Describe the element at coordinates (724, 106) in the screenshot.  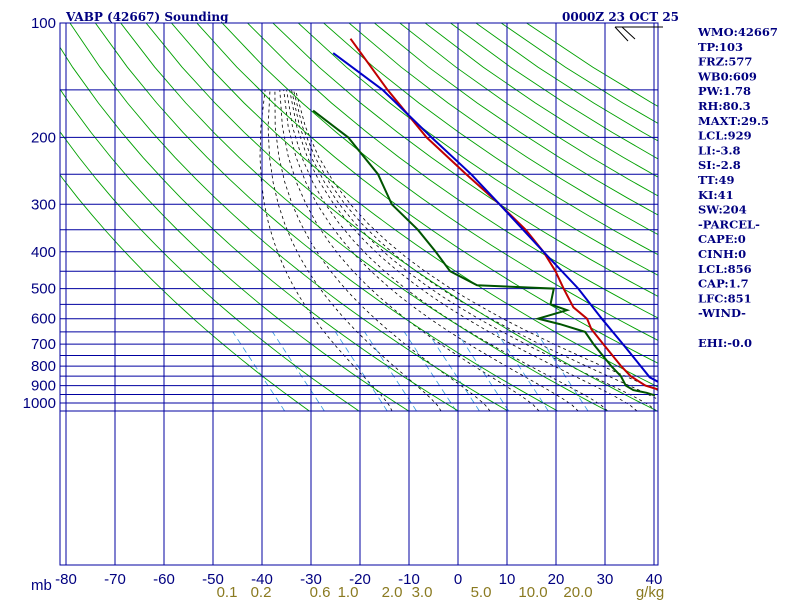
I see `sounding-index-text: RH:80.3` at that location.